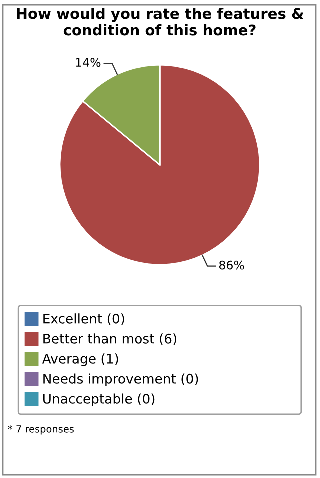 This screenshot has height=478, width=320. Describe the element at coordinates (99, 400) in the screenshot. I see `legend-label: Unacceptable (0)` at that location.